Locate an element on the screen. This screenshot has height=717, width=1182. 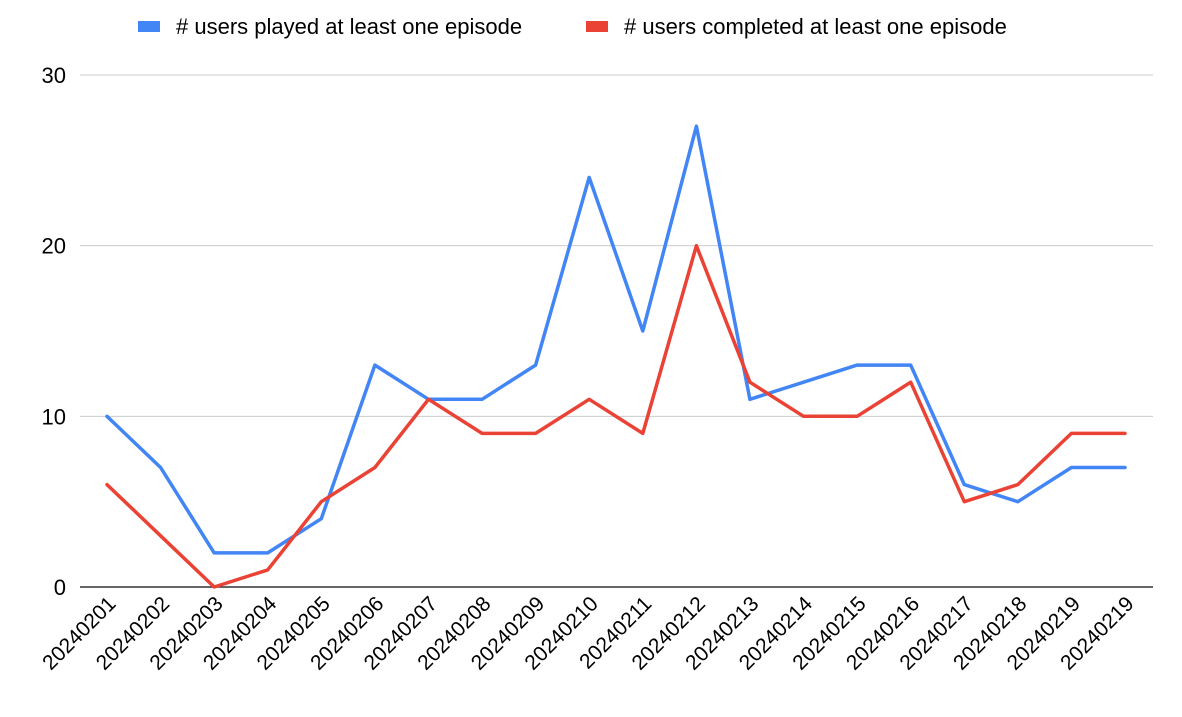
y-tick-label: 0 is located at coordinates (60, 587).